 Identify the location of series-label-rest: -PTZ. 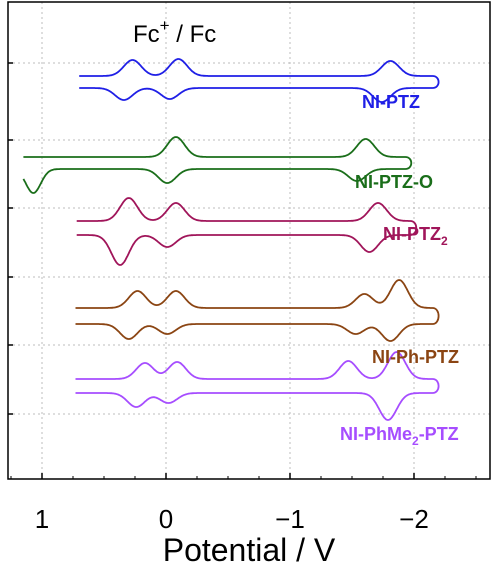
(439, 434).